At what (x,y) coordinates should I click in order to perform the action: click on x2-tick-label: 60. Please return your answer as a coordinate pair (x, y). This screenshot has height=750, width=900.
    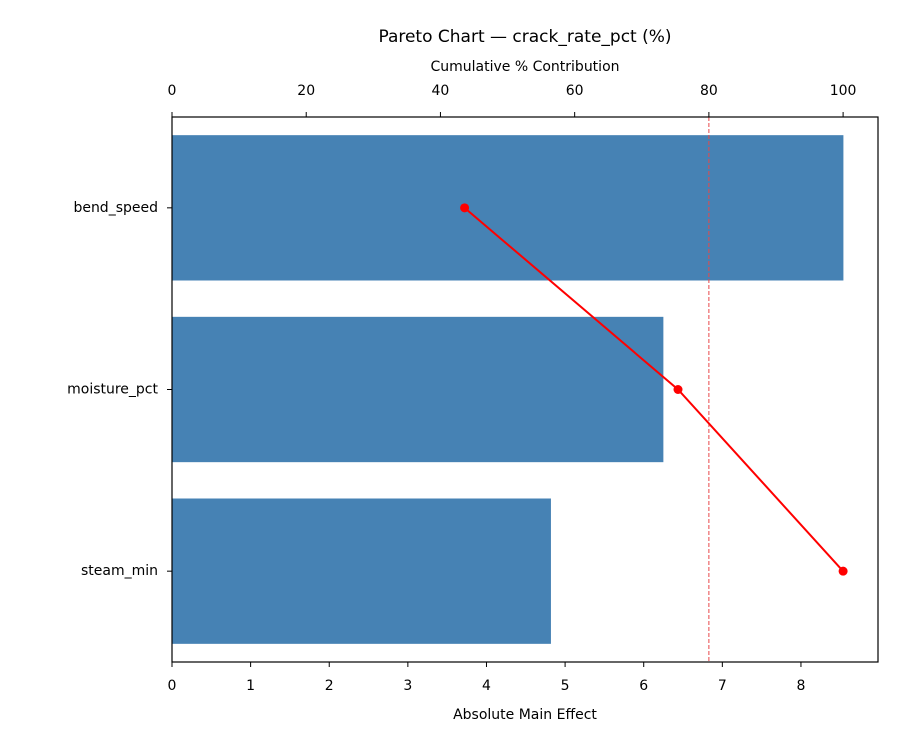
    Looking at the image, I should click on (575, 91).